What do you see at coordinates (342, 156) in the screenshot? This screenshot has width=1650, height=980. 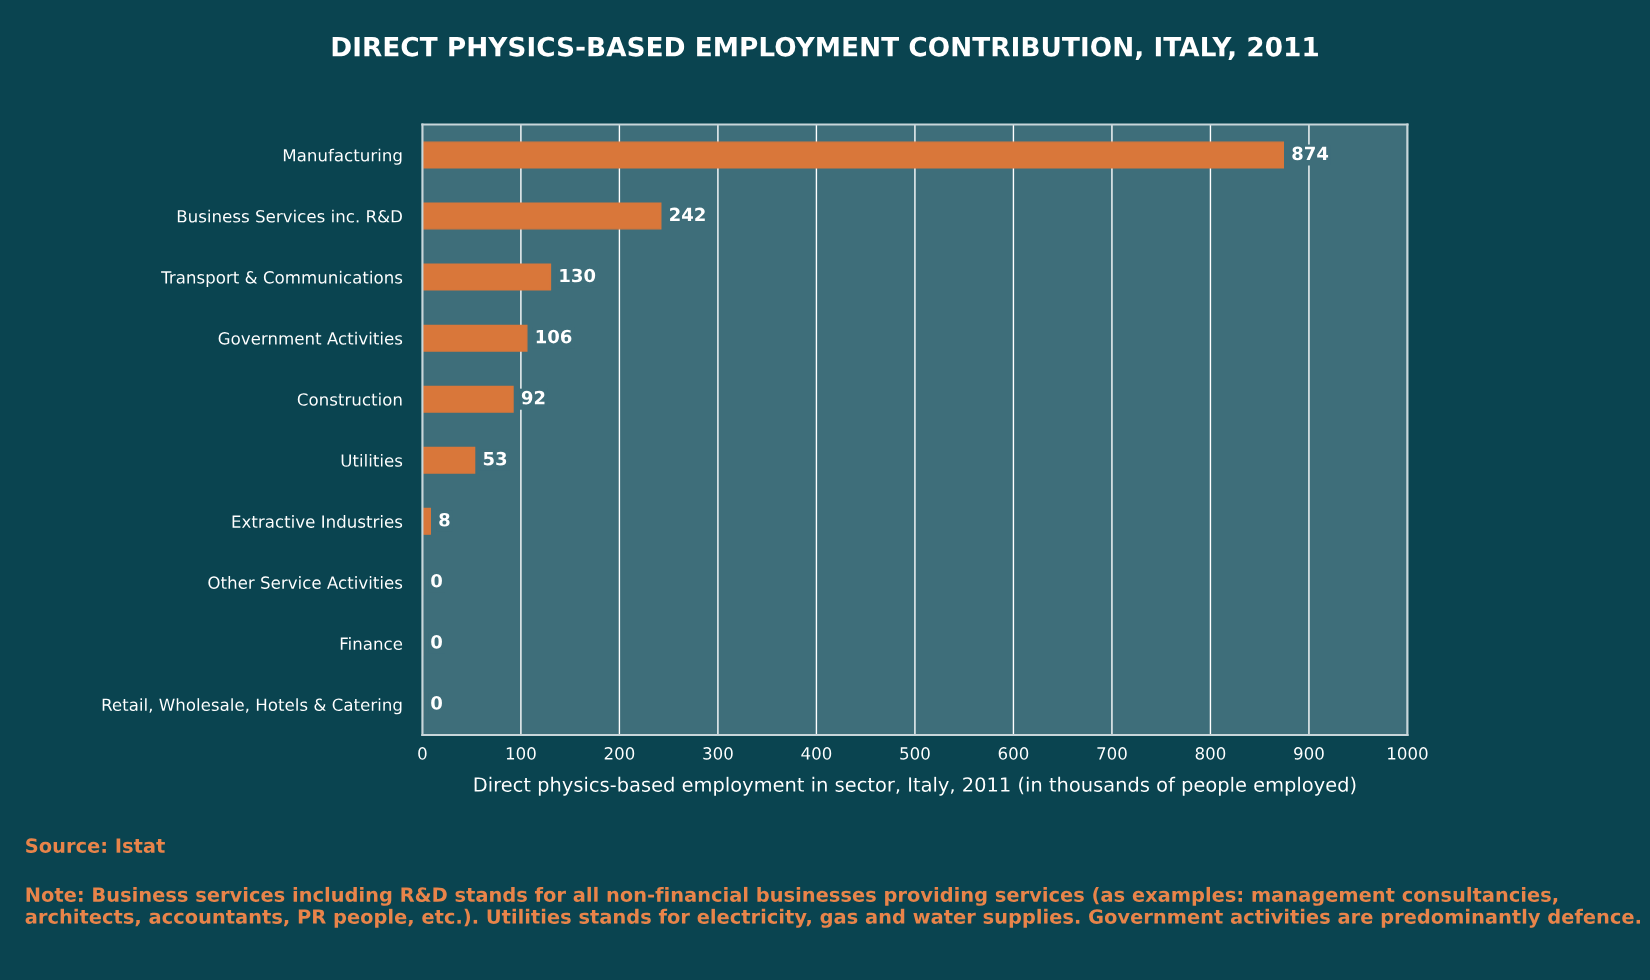 I see `y-tick-label: Manufacturing` at bounding box center [342, 156].